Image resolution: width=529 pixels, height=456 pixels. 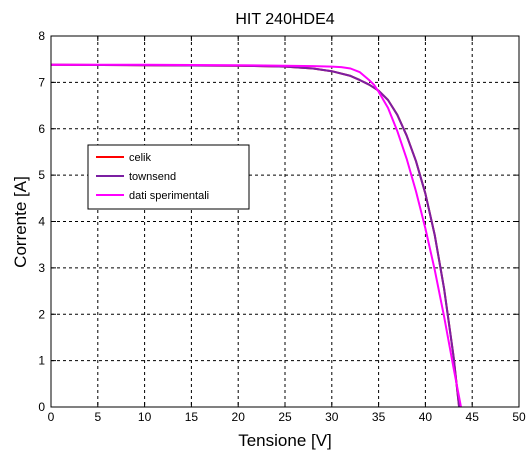 What do you see at coordinates (41, 314) in the screenshot?
I see `y-tick-label: 2` at bounding box center [41, 314].